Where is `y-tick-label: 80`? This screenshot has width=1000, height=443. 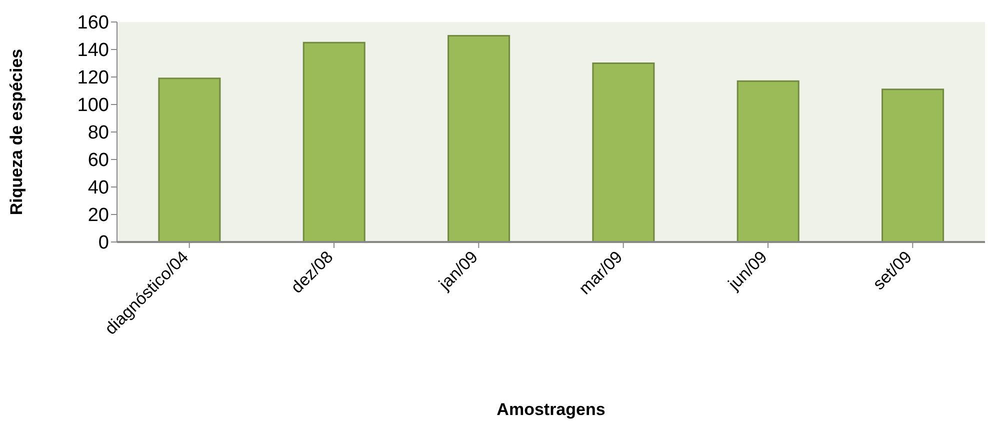 y-tick-label: 80 is located at coordinates (98, 133).